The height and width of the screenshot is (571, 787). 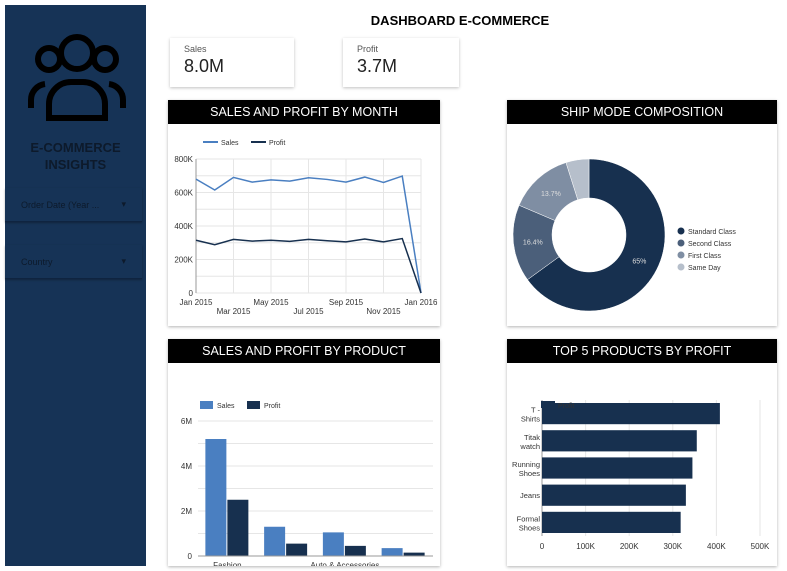 I want to click on y-tick-label: 200K, so click(x=183, y=260).